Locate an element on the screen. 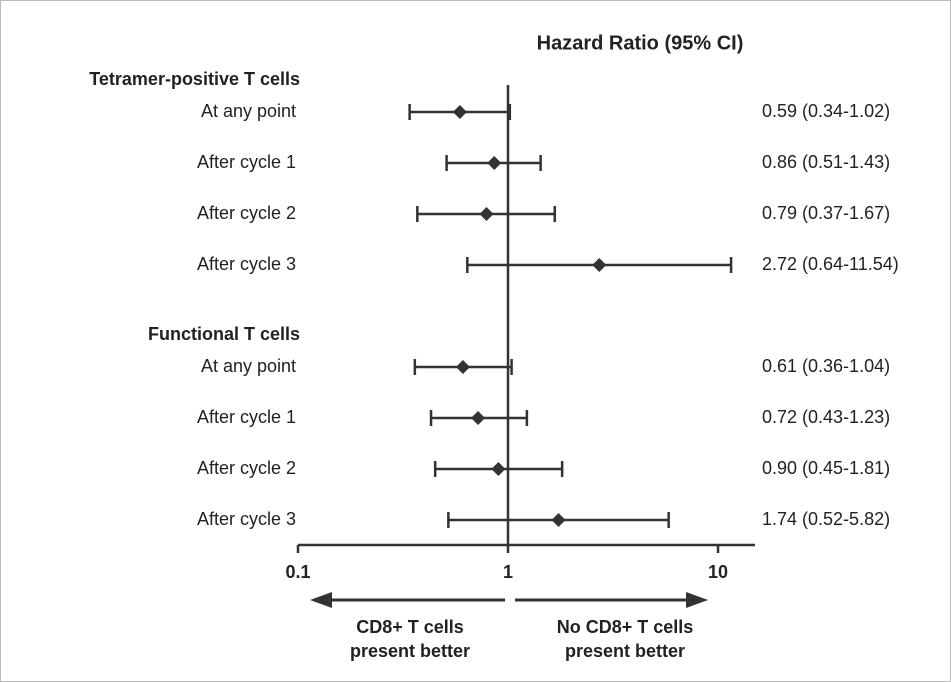 This screenshot has width=951, height=682. value-label: 0.72 (0.43-1.23) is located at coordinates (826, 417).